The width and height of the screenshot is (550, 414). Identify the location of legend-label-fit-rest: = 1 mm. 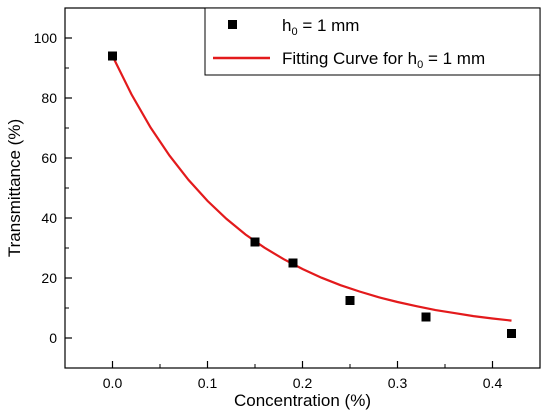
(454, 58).